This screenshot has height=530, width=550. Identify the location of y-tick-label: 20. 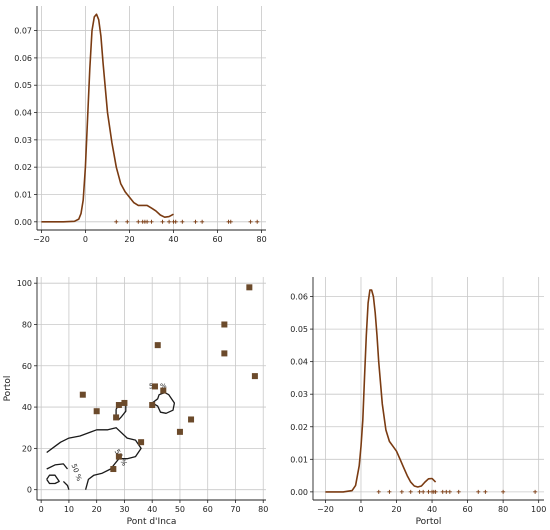
(27, 448).